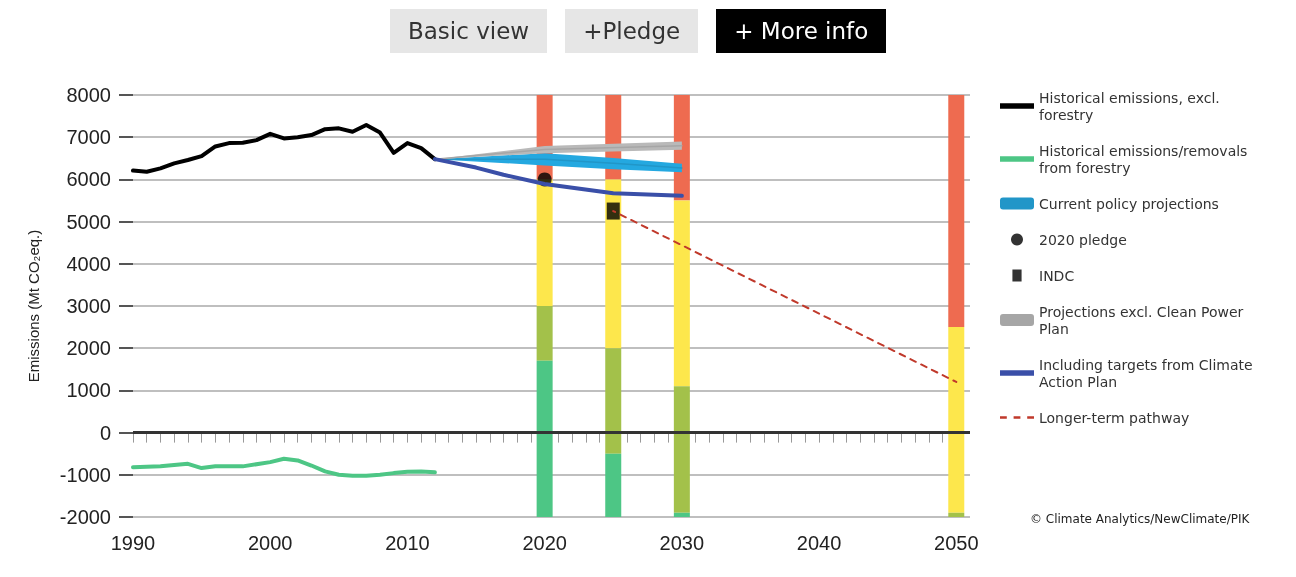 The image size is (1296, 577). I want to click on y-tick-label: -2000, so click(85, 517).